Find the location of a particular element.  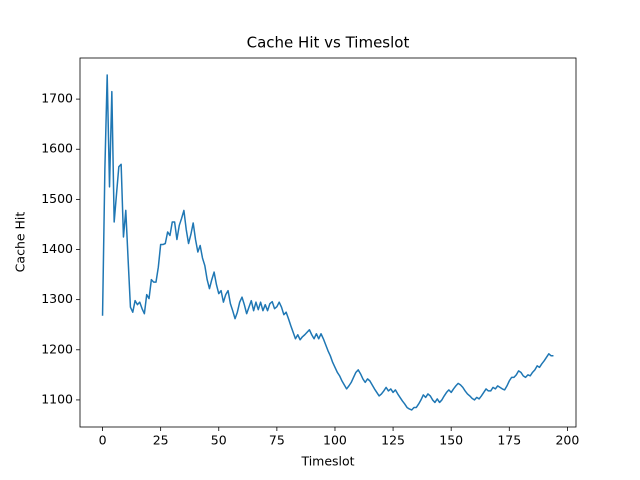

x-tick-label: 150 is located at coordinates (451, 440).